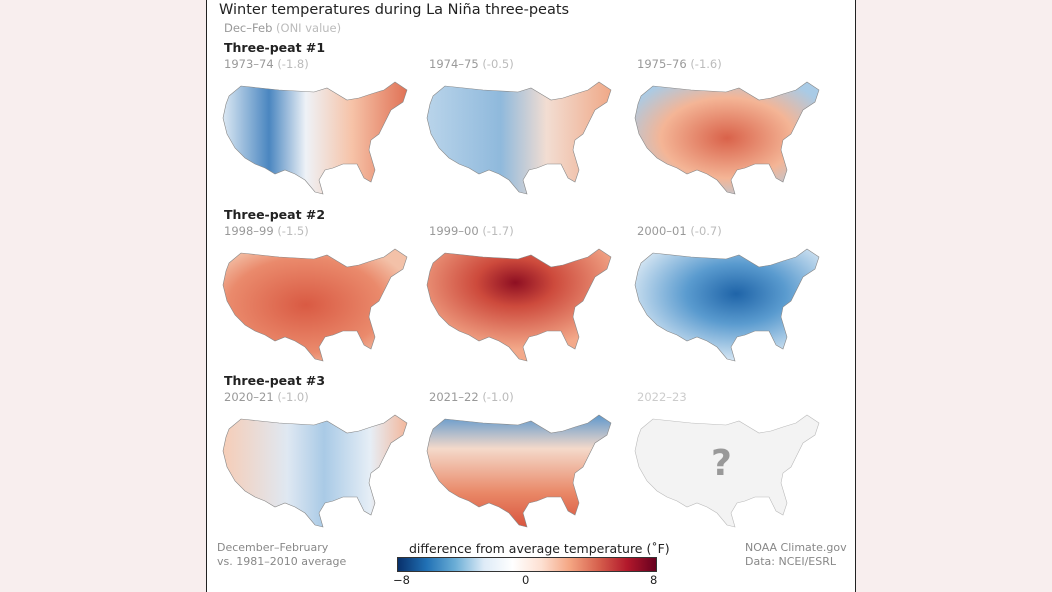 This screenshot has height=592, width=1052. I want to click on figure-subtitle: Dec–Feb (ONI value), so click(282, 28).